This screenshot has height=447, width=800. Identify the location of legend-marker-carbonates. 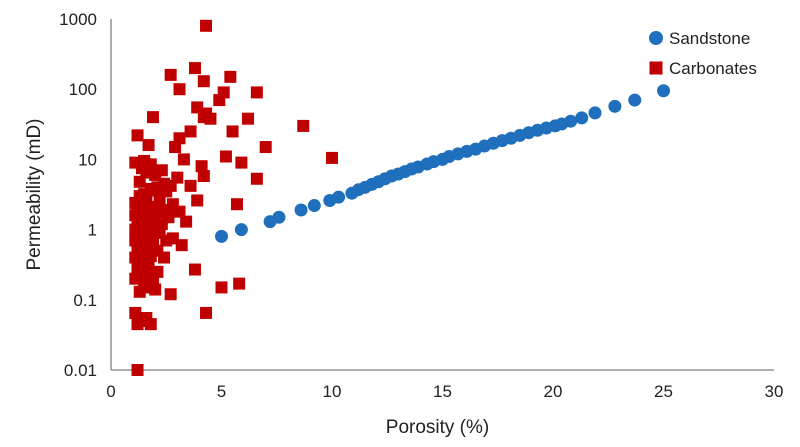
(656, 68).